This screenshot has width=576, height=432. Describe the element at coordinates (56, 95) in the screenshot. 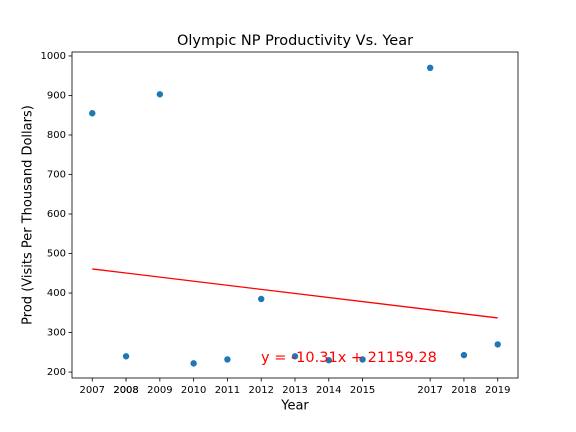

I see `y-tick-label: 900` at that location.